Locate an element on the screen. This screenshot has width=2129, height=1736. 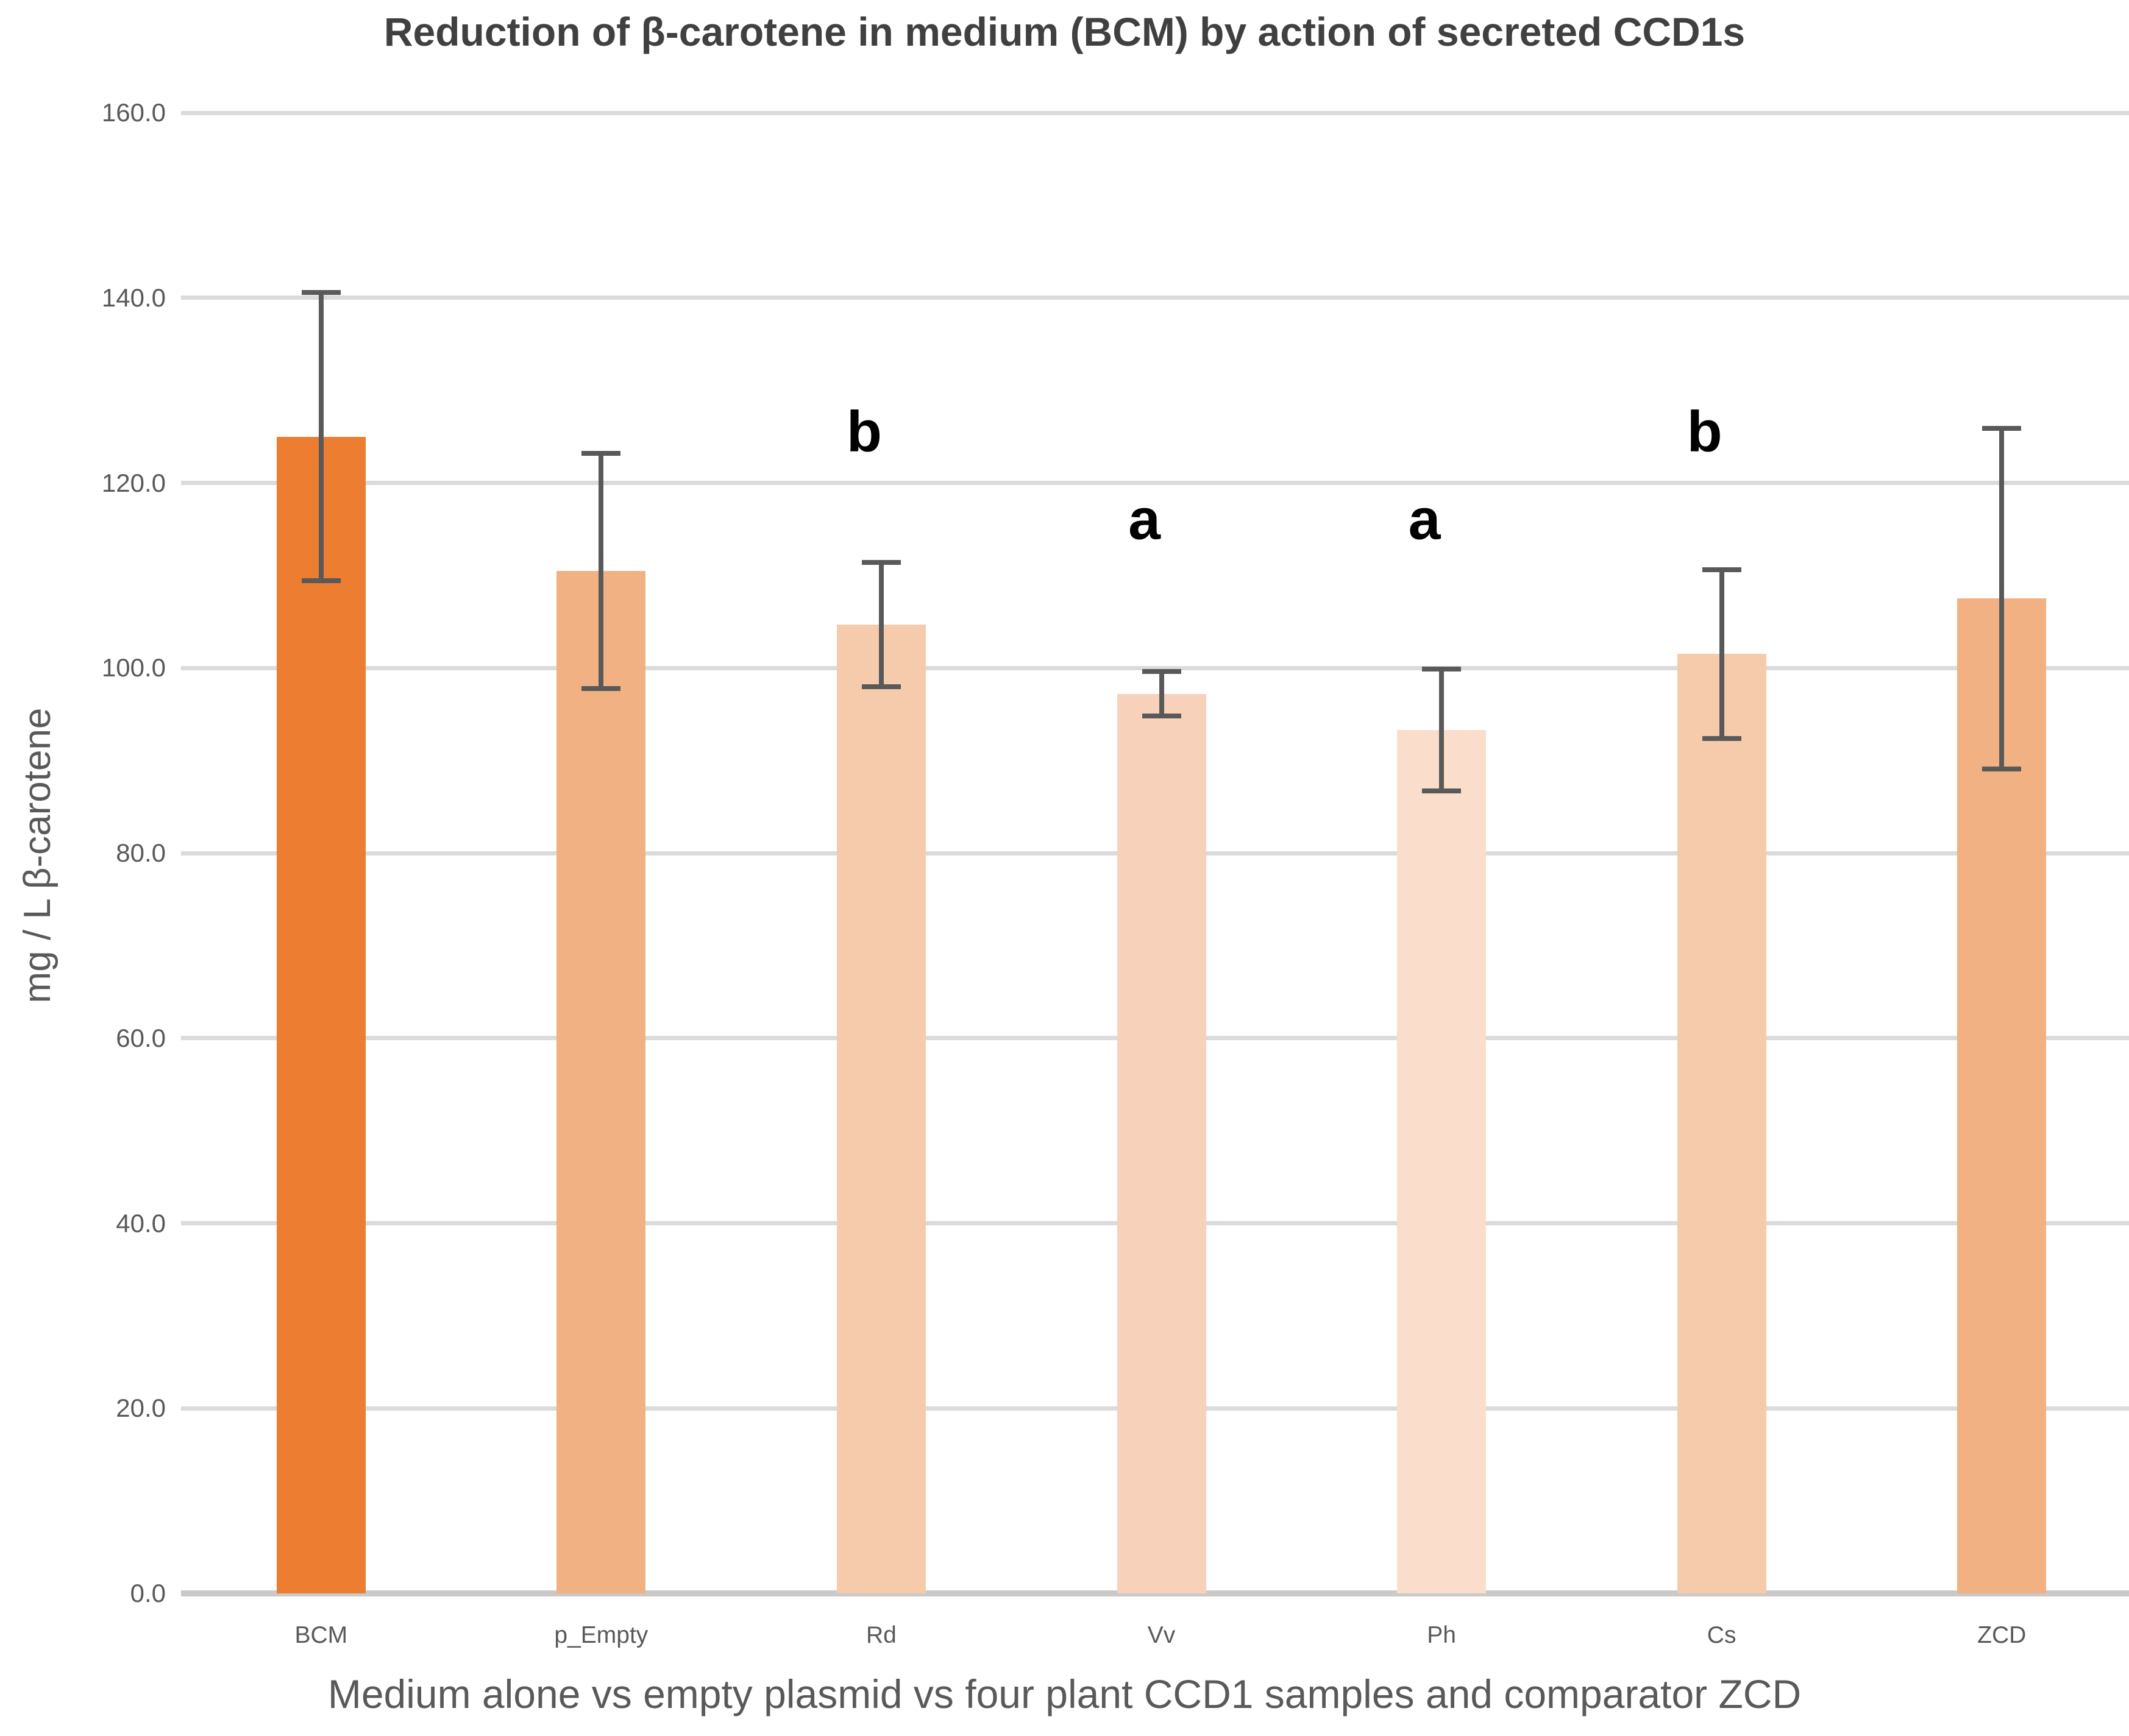
error-bar-cap-bottom-Cs is located at coordinates (1721, 738).